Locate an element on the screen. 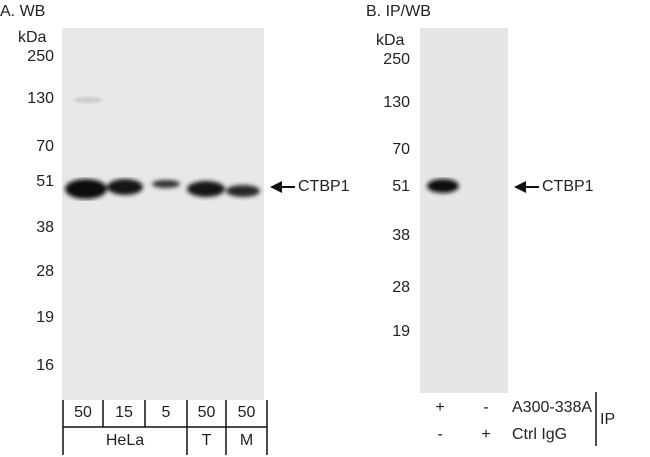  marker-a: 38 is located at coordinates (45, 227).